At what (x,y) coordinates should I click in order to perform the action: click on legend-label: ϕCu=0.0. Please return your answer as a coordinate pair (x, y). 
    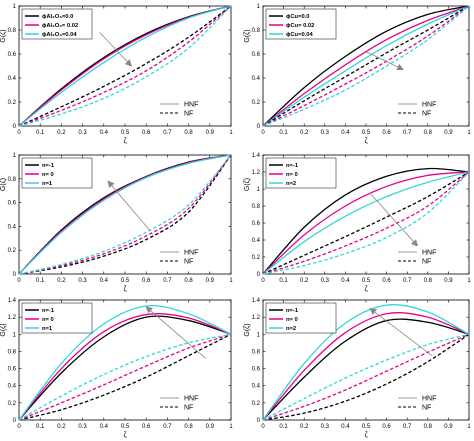
    Looking at the image, I should click on (298, 17).